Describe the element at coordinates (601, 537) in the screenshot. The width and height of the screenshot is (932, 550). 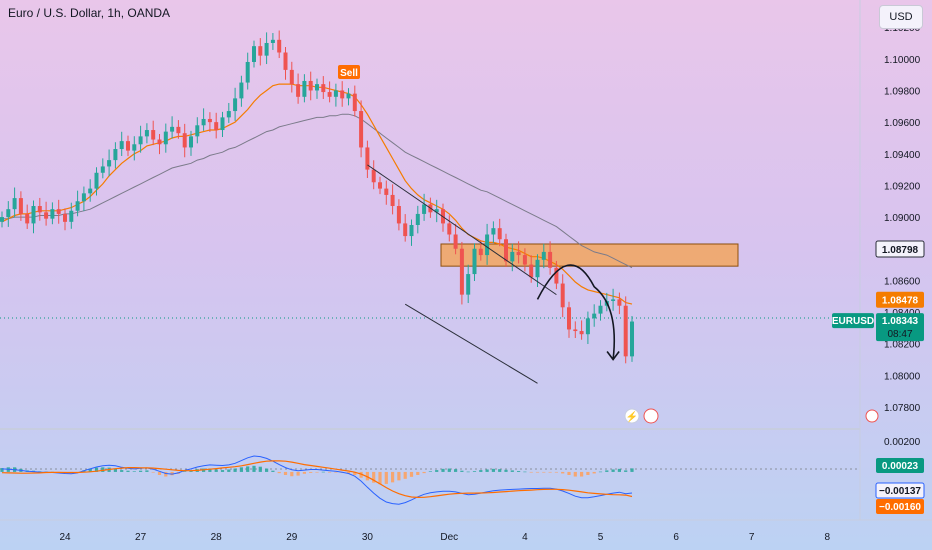
I see `time-tick-label: 5` at that location.